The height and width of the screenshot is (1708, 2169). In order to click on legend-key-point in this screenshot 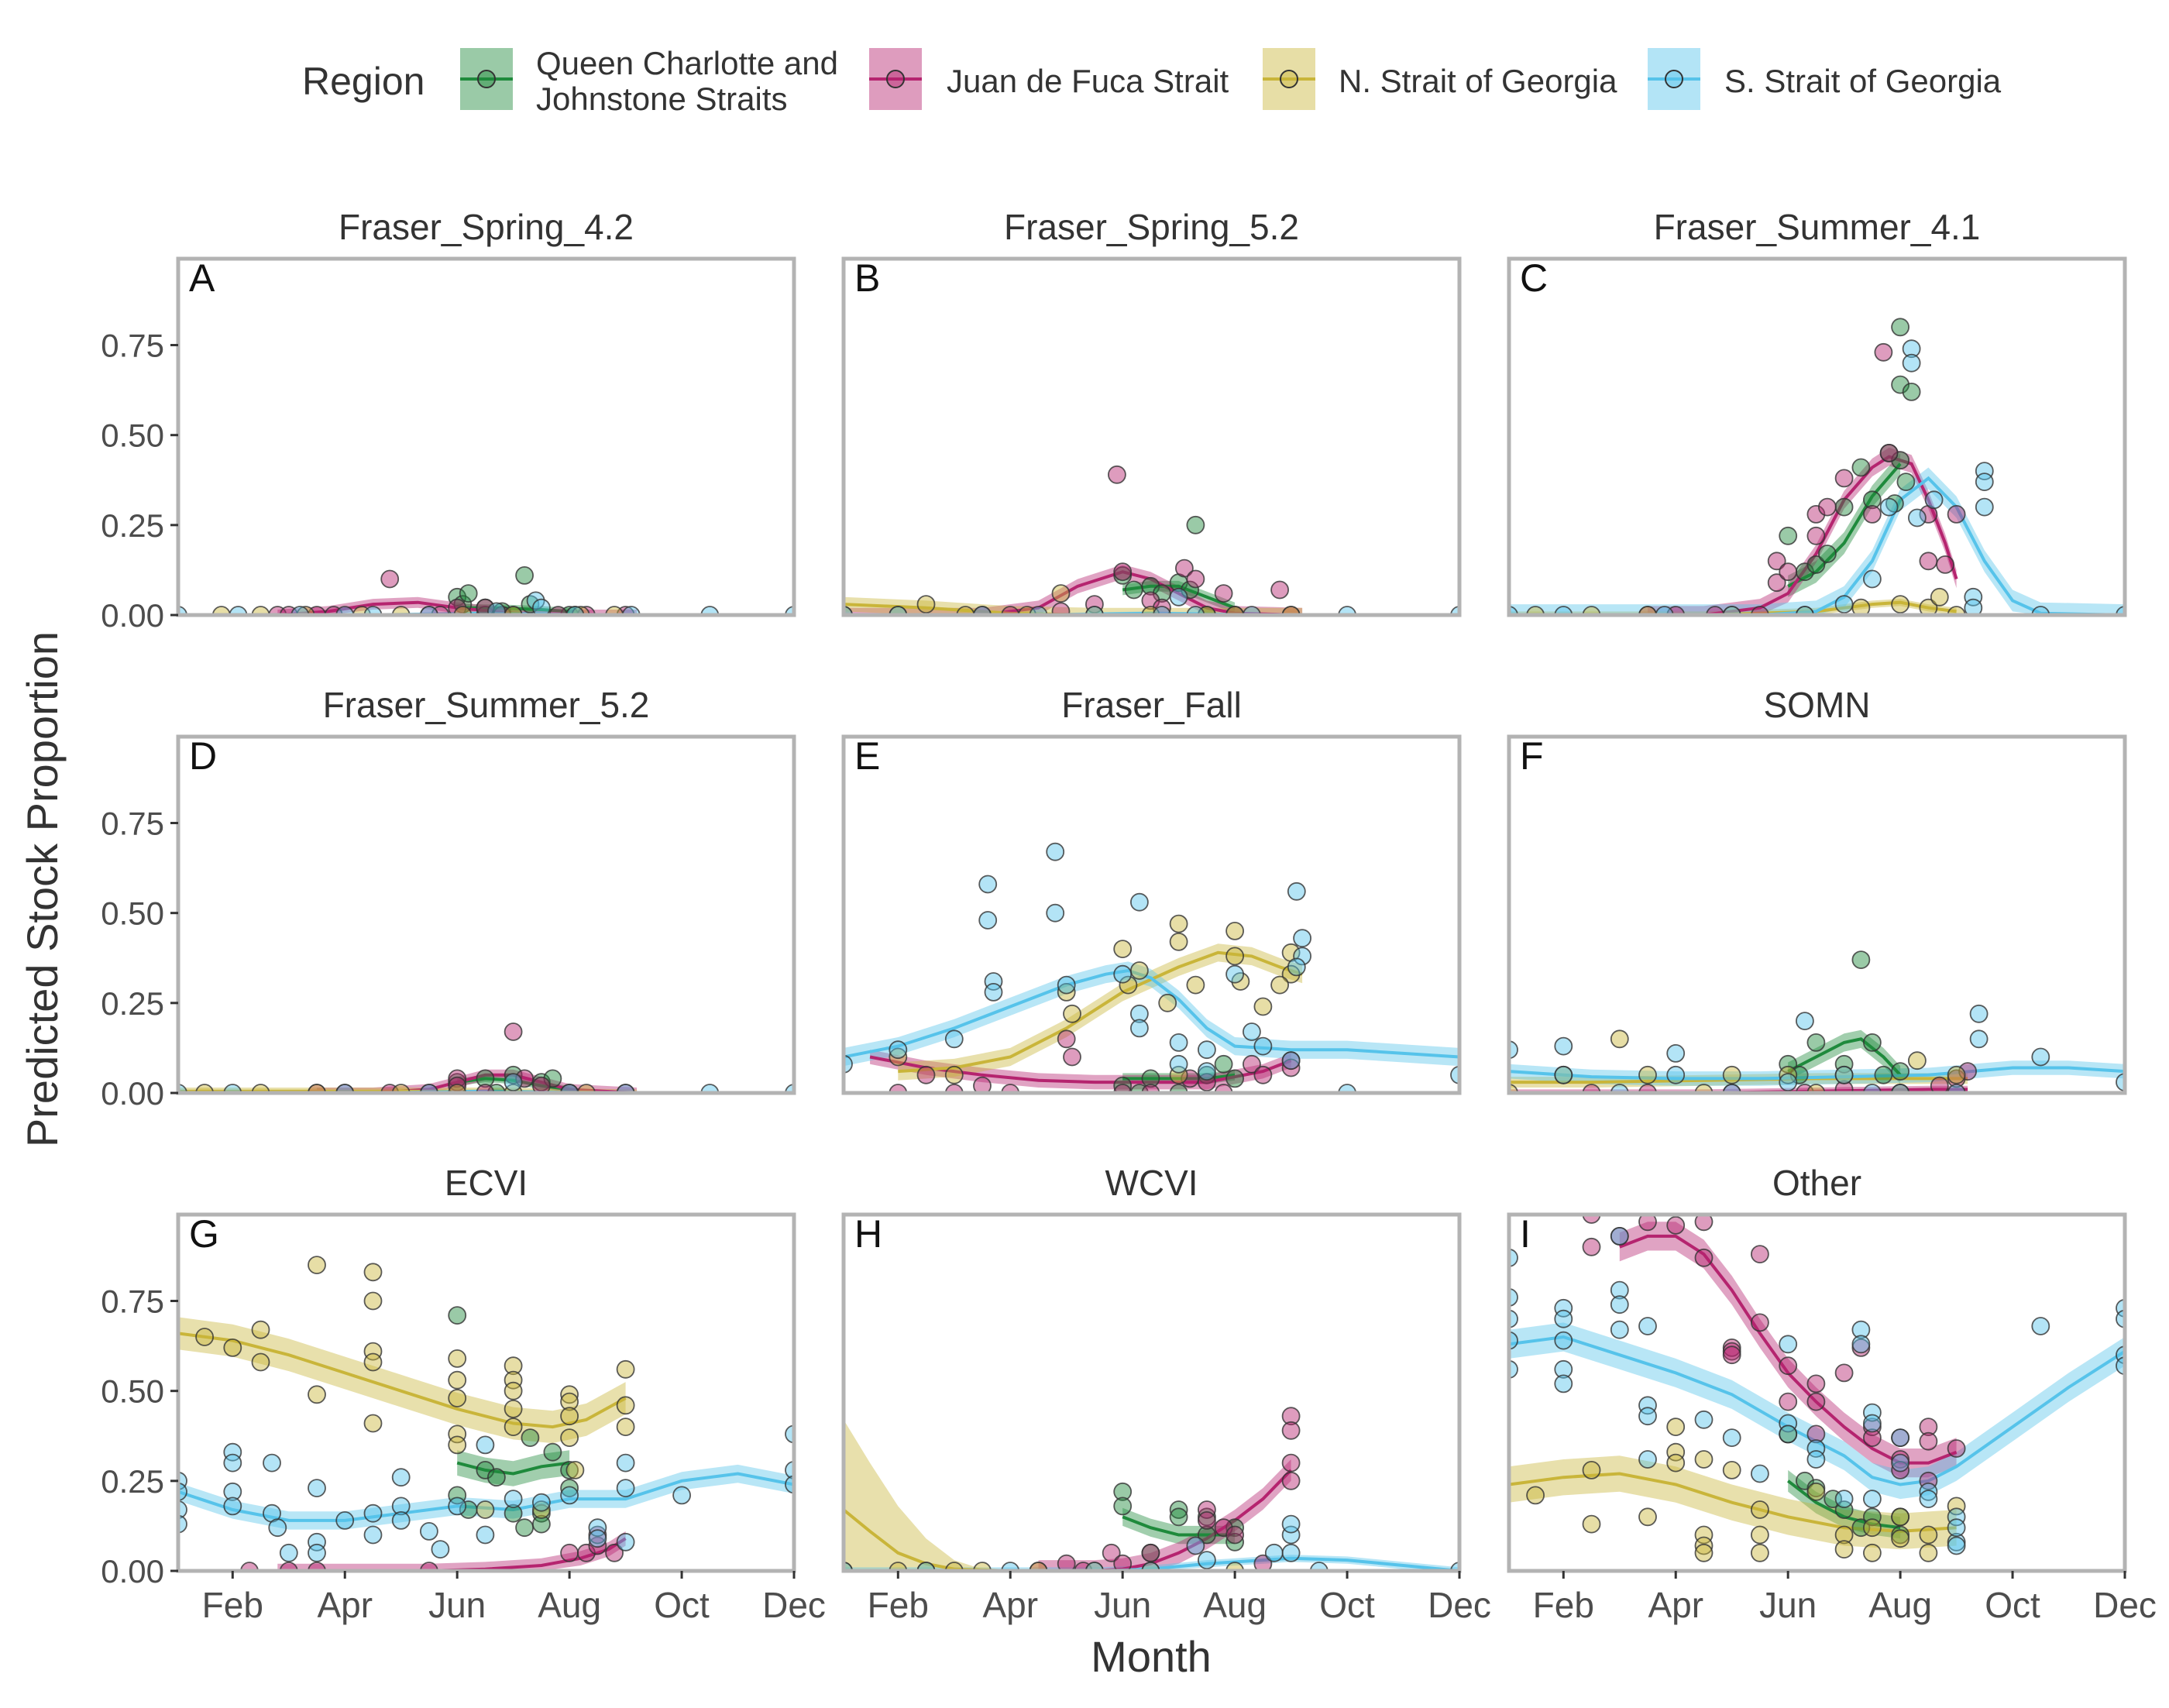, I will do `click(1289, 79)`.